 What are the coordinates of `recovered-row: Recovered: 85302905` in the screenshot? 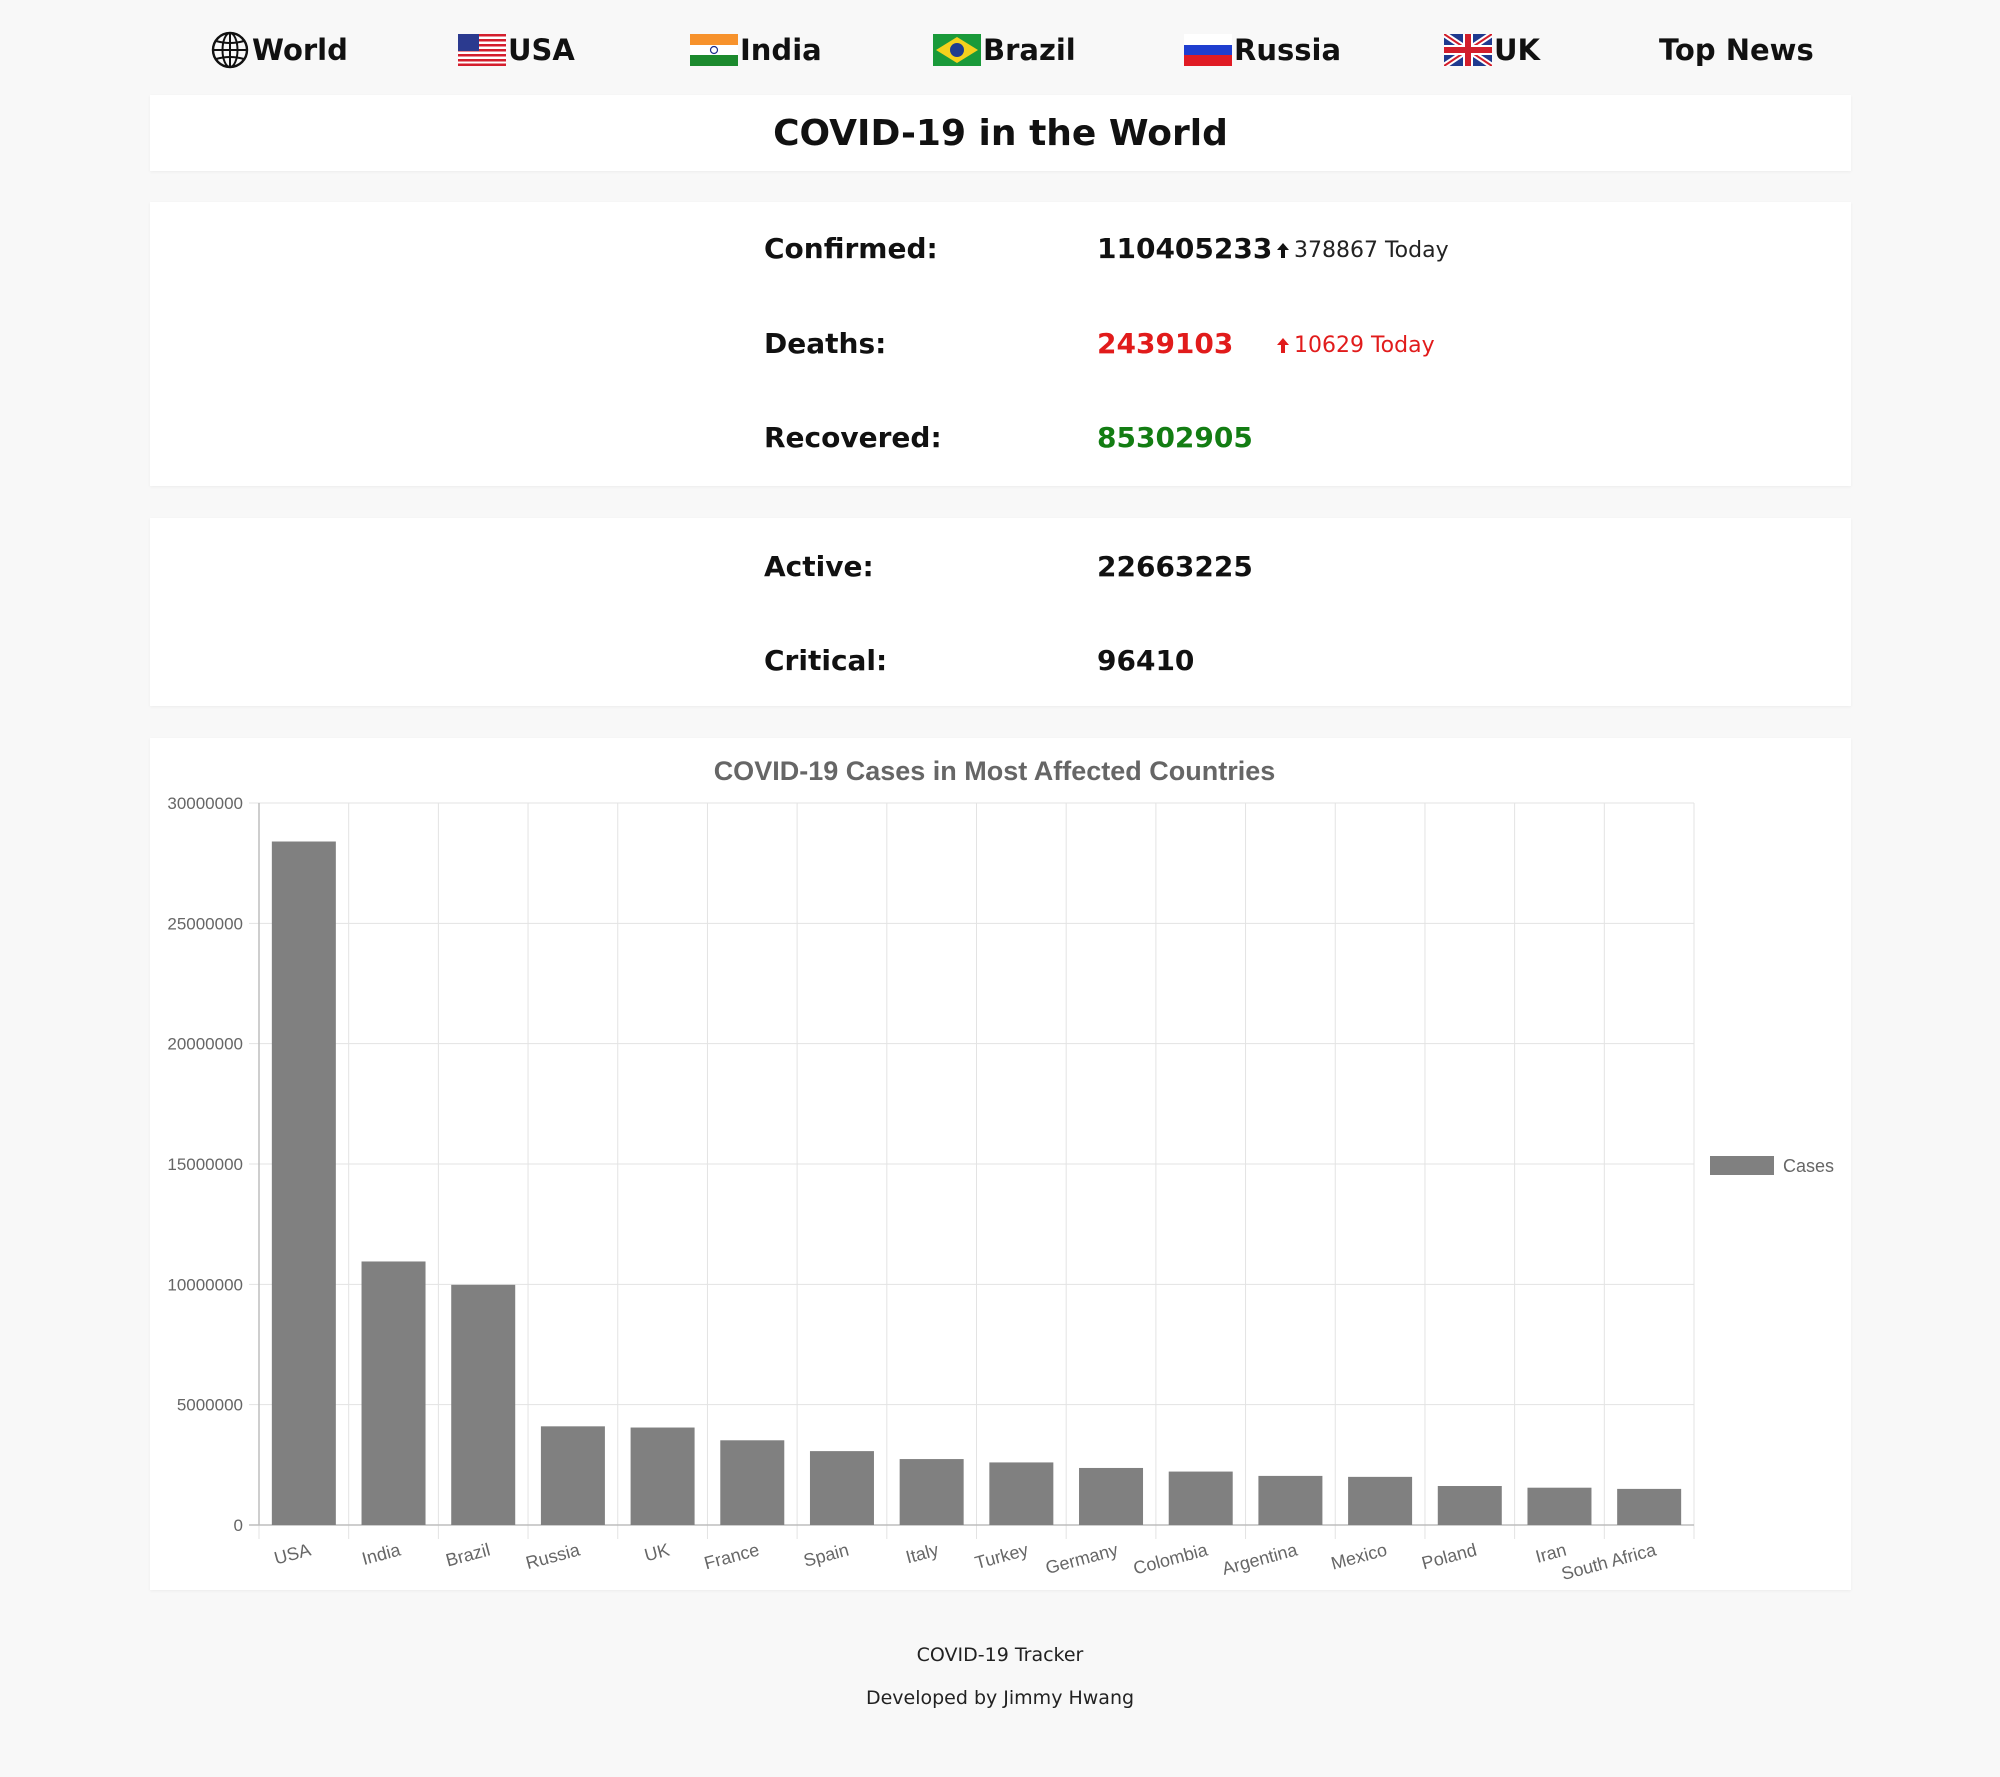 It's located at (1000, 441).